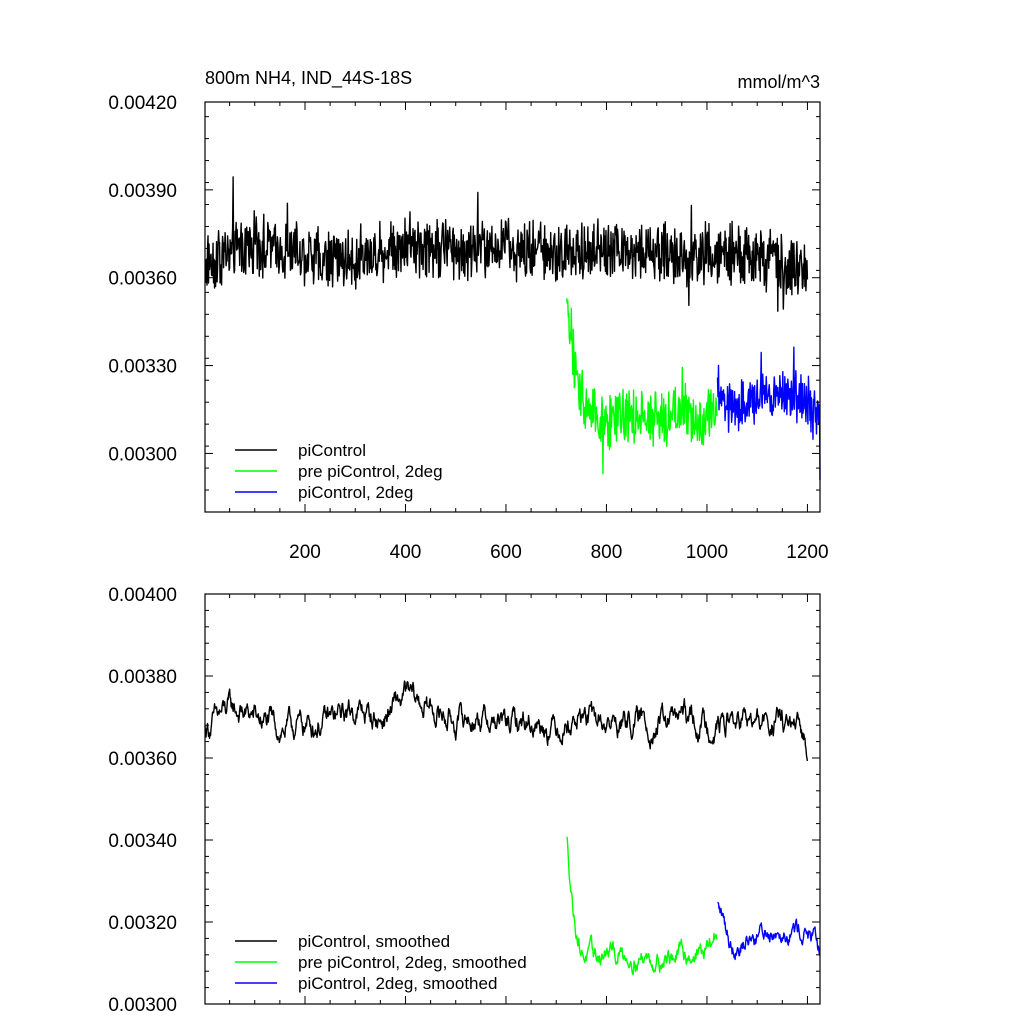 The height and width of the screenshot is (1024, 1024). What do you see at coordinates (506, 244) in the screenshot?
I see `series-line-picontrol` at bounding box center [506, 244].